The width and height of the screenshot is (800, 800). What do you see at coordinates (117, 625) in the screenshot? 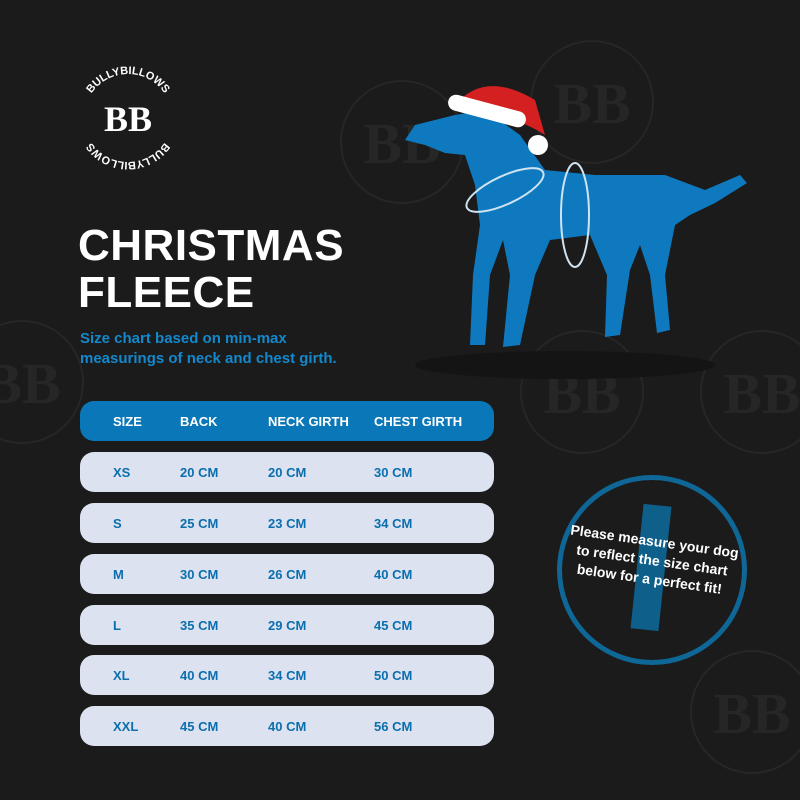
I see `size-cell: L` at bounding box center [117, 625].